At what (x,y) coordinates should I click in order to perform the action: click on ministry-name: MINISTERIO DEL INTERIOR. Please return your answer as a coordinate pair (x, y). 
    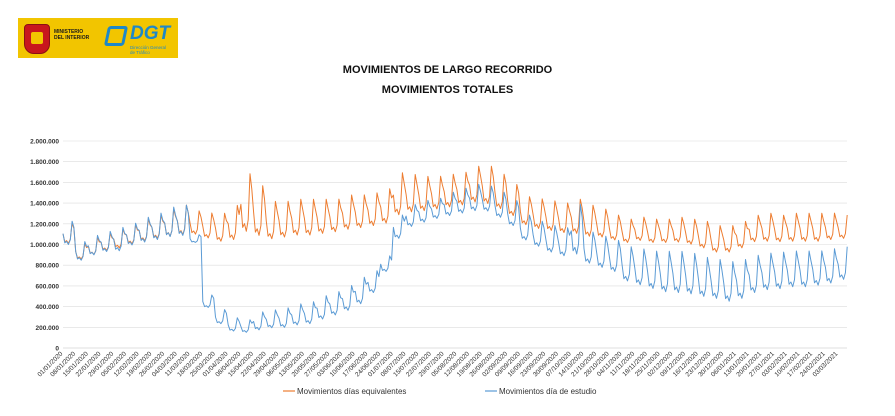
    Looking at the image, I should click on (72, 35).